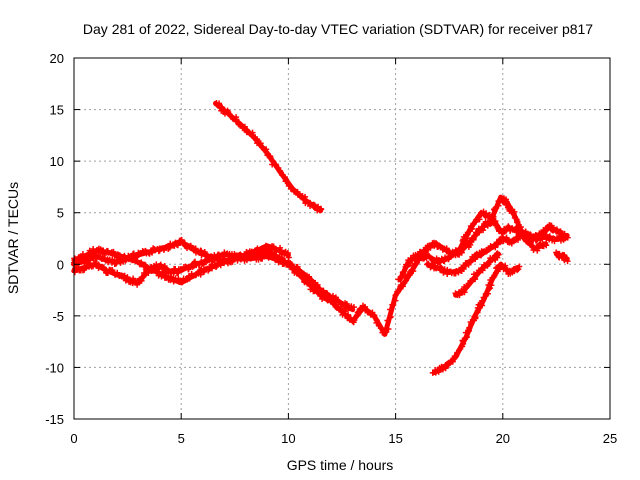  I want to click on x-tick-label: 5, so click(181, 438).